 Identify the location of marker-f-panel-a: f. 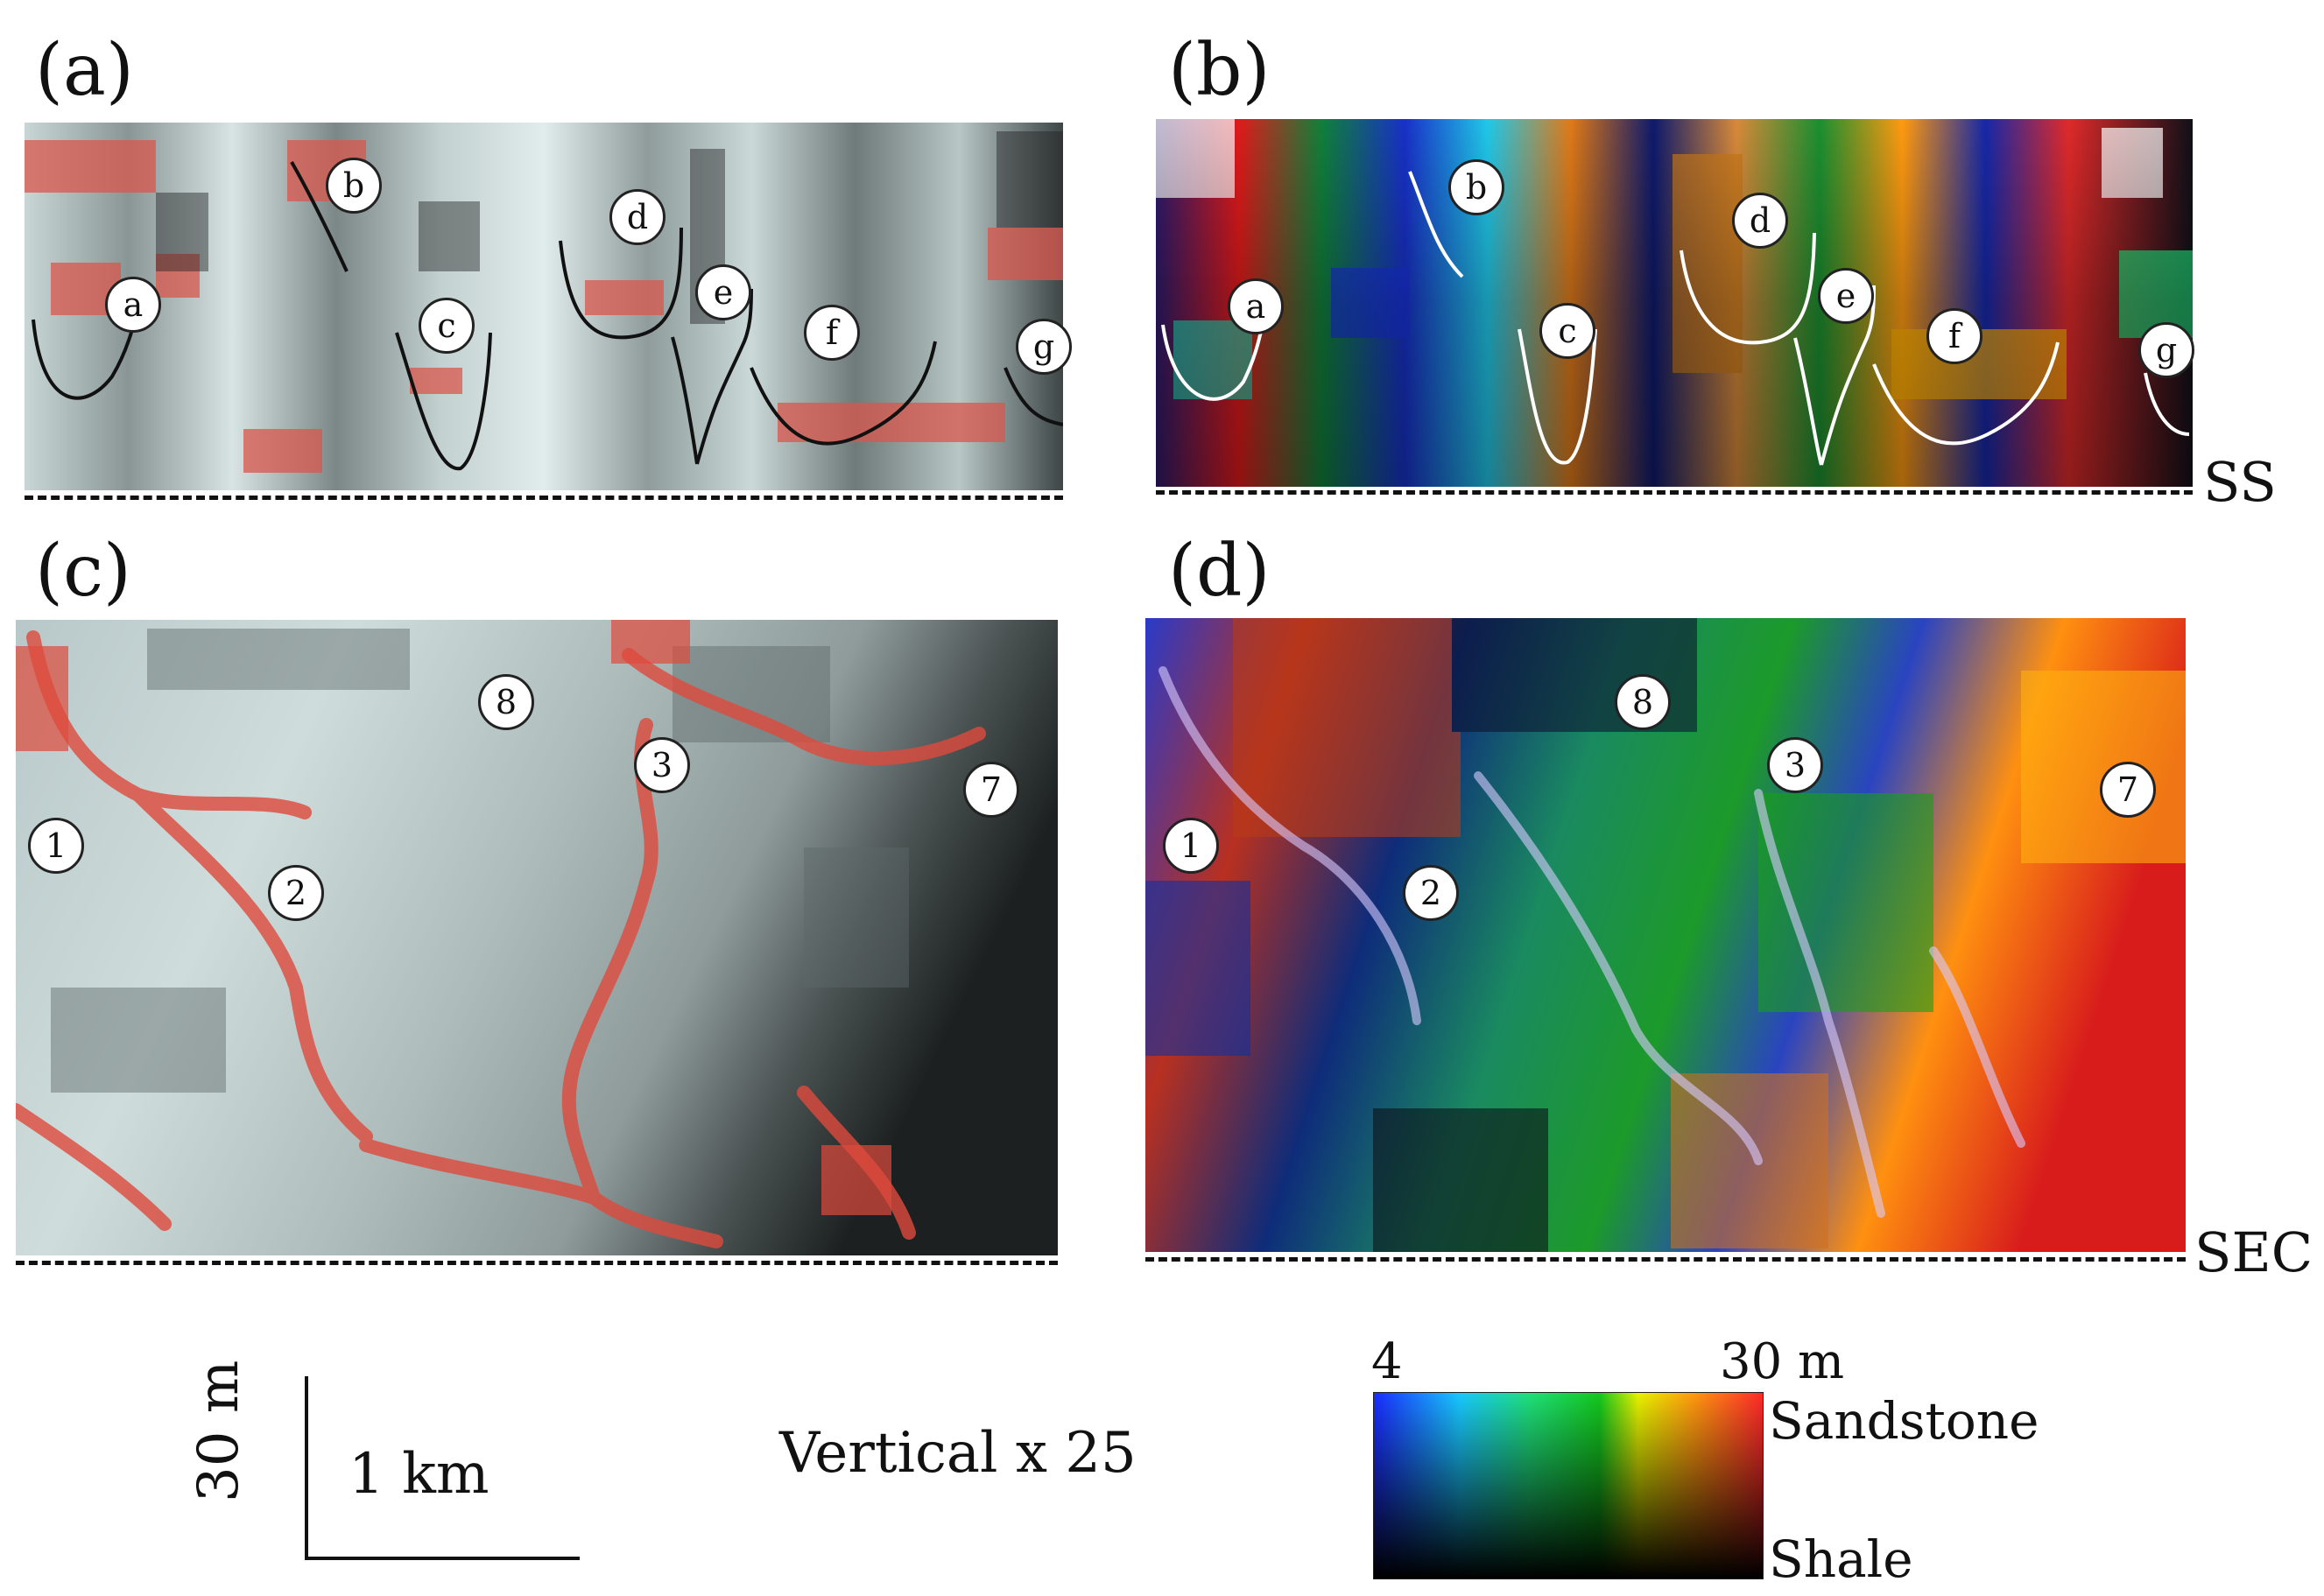
(832, 333).